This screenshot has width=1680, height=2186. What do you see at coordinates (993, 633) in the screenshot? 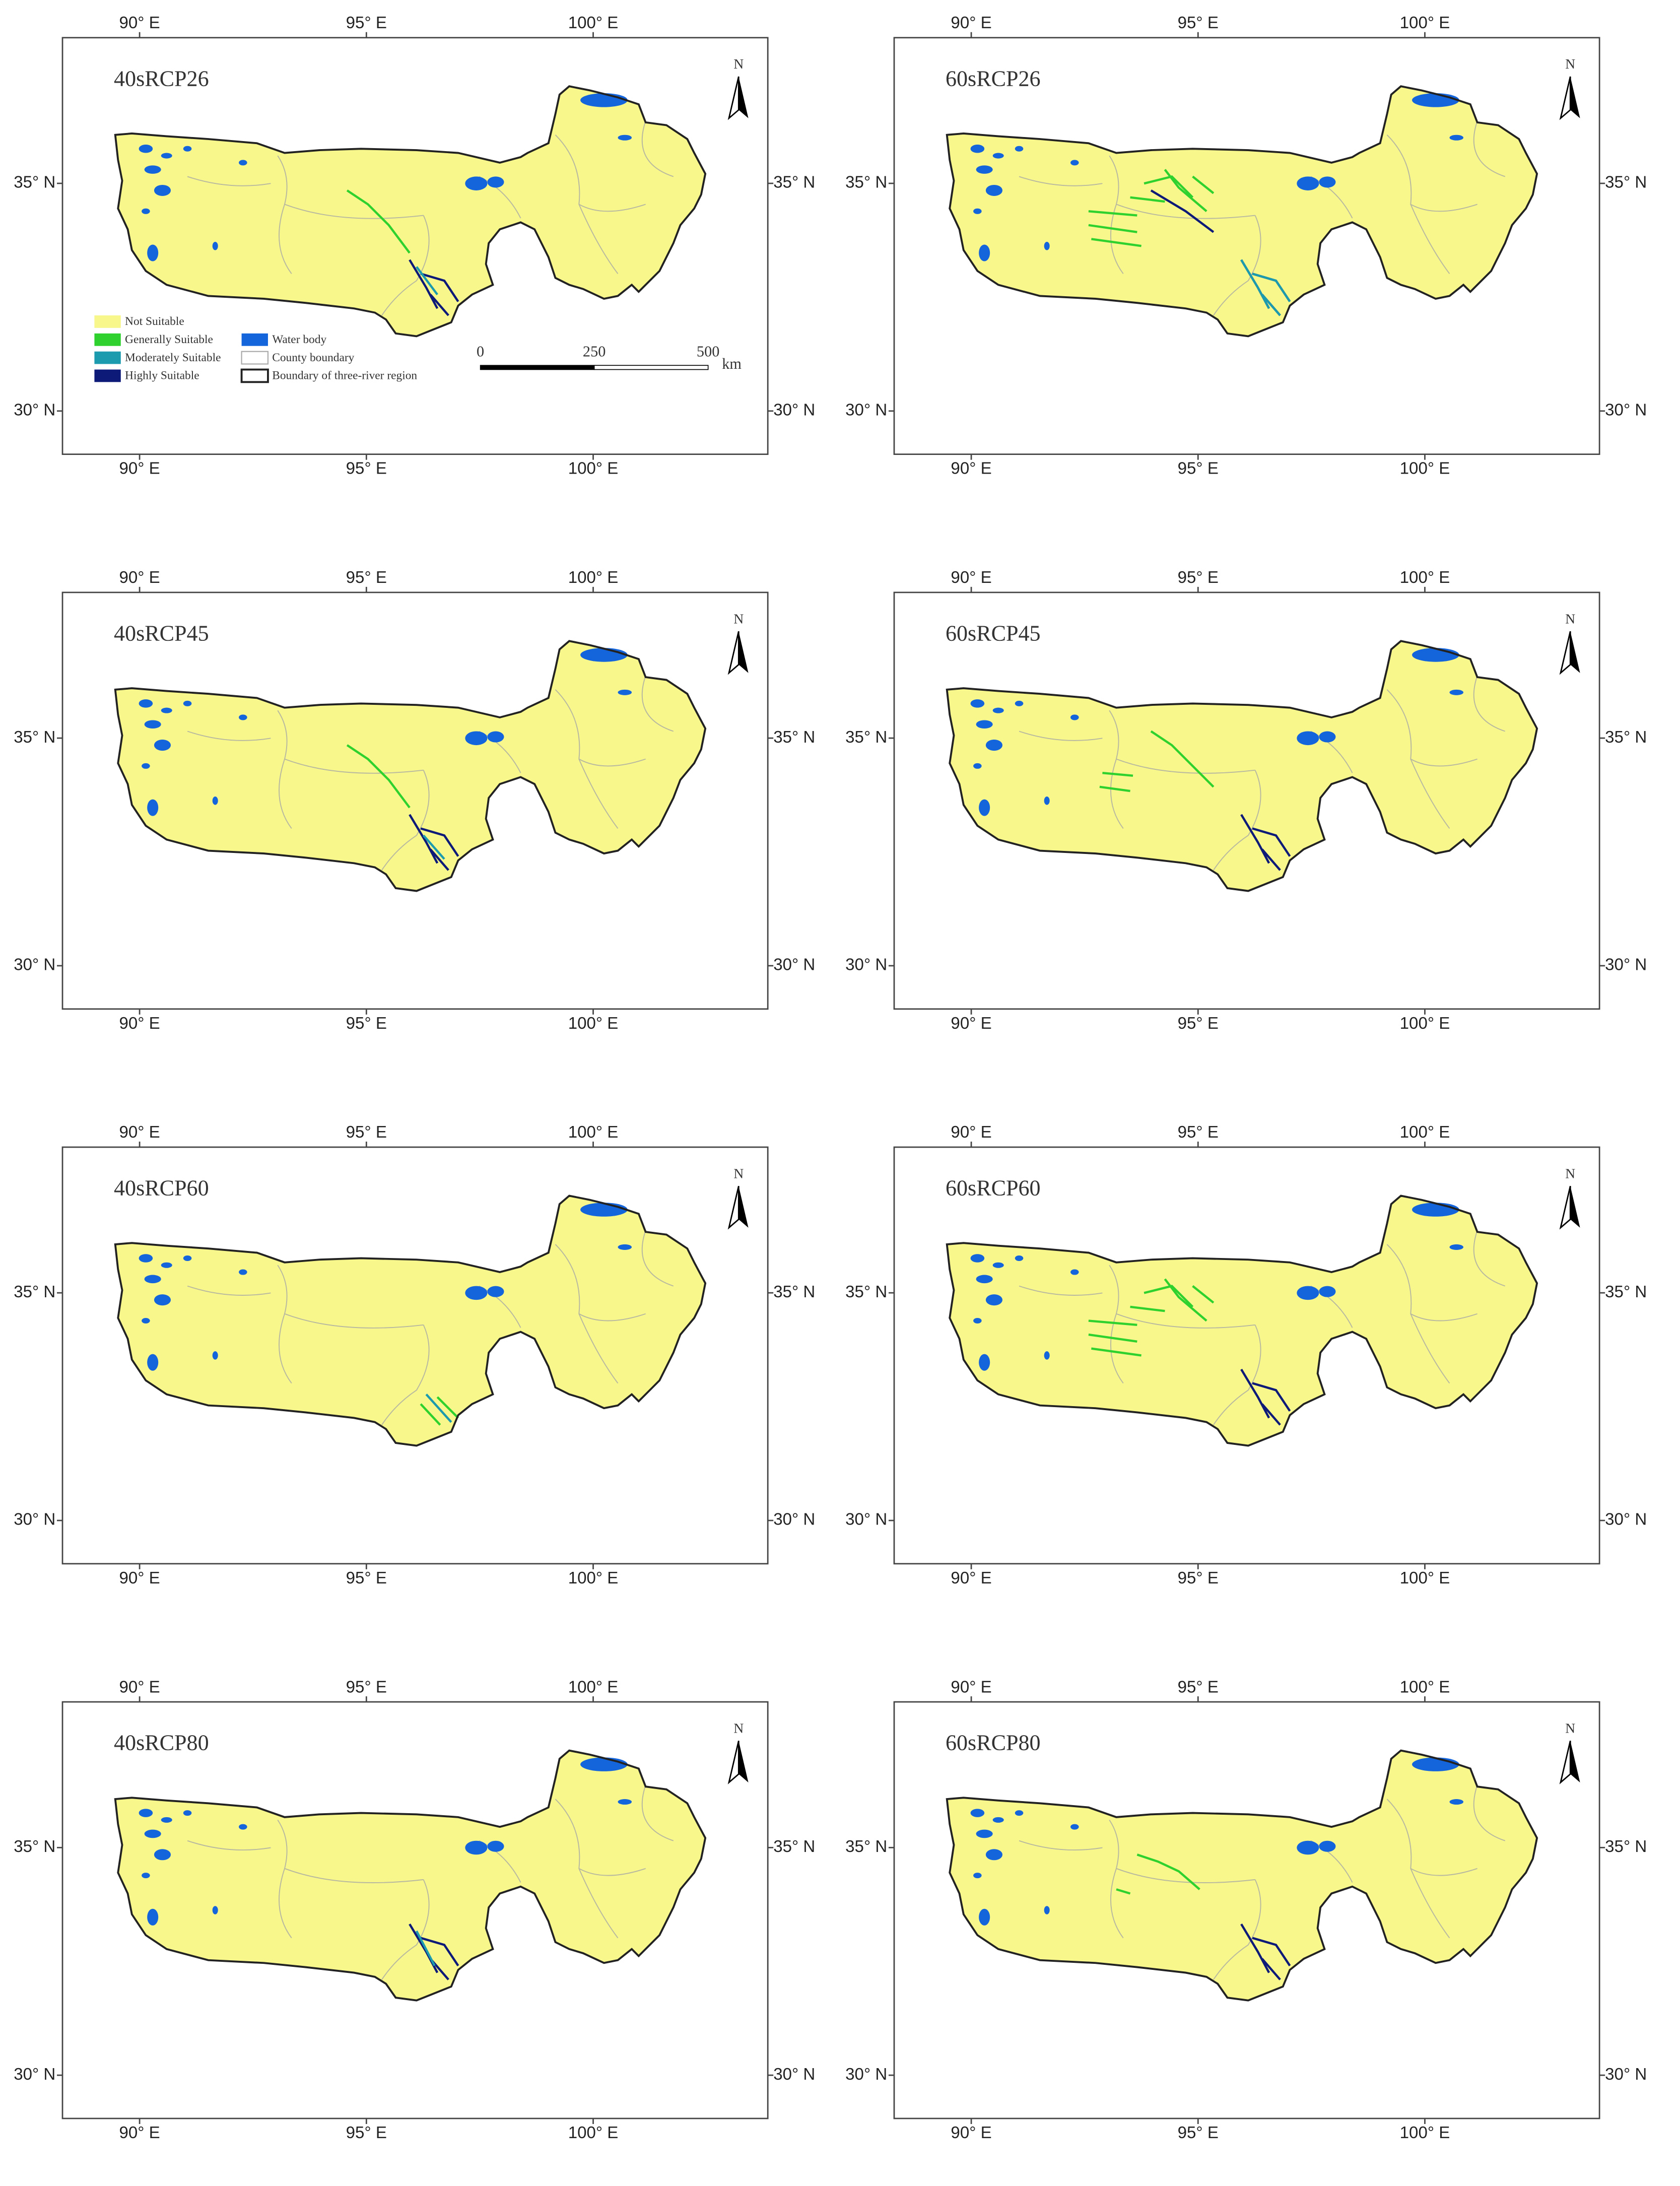
I see `panel-title: 60sRCP45` at bounding box center [993, 633].